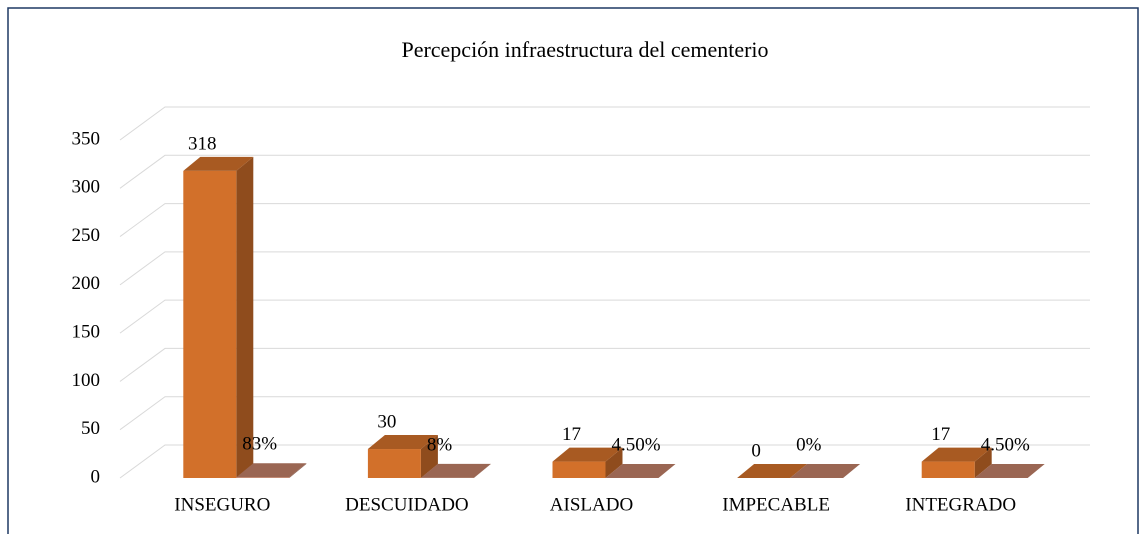 This screenshot has height=534, width=1148. What do you see at coordinates (86, 187) in the screenshot?
I see `y-tick-label: 300` at bounding box center [86, 187].